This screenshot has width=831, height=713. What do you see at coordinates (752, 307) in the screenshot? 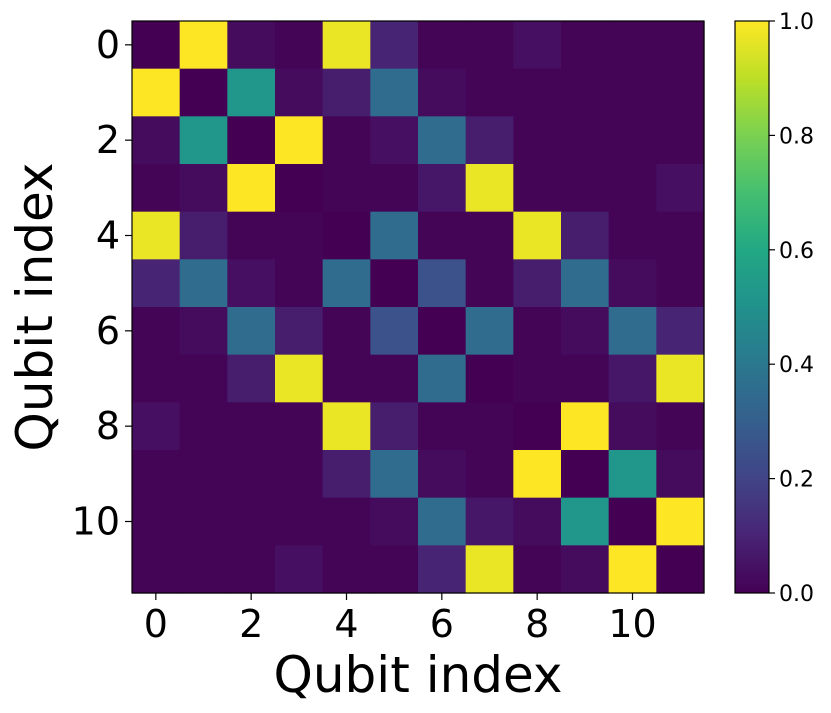
I see `colorbar` at bounding box center [752, 307].